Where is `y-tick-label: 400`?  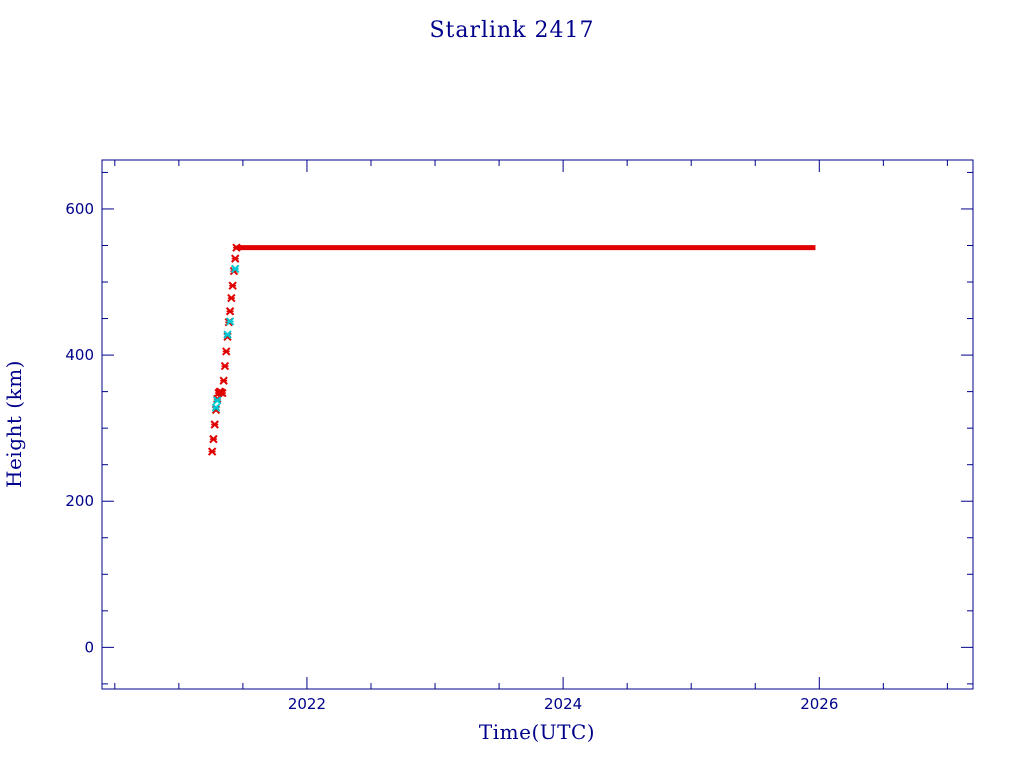 y-tick-label: 400 is located at coordinates (79, 355).